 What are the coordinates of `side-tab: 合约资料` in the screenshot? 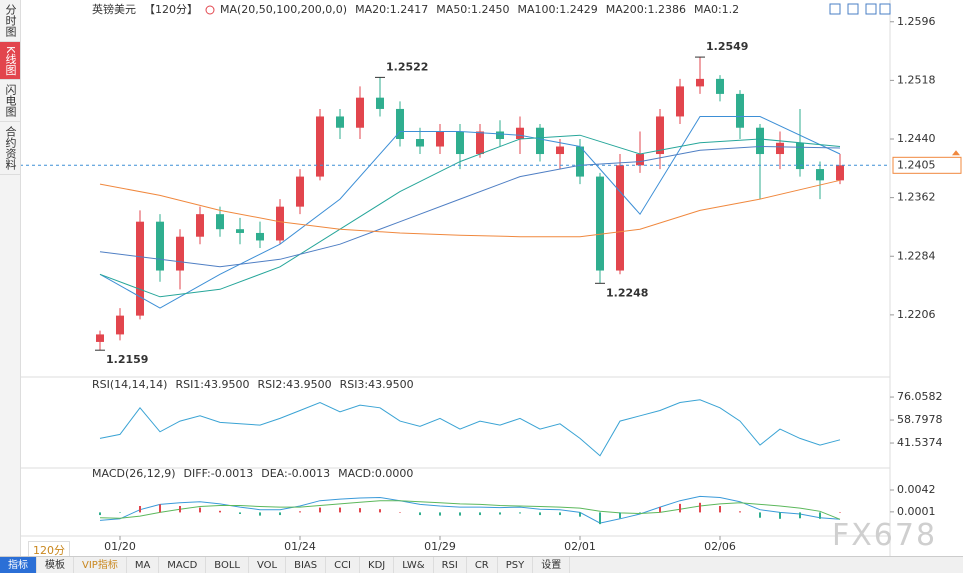 It's located at (10, 149).